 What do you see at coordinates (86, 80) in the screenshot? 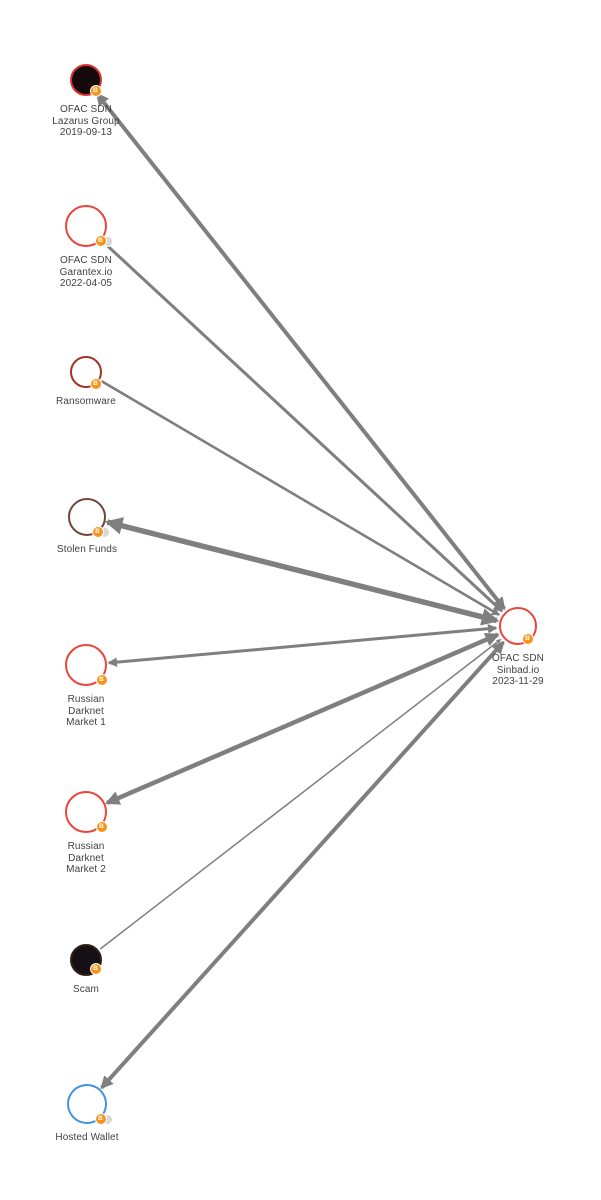
I see `entity-circle` at bounding box center [86, 80].